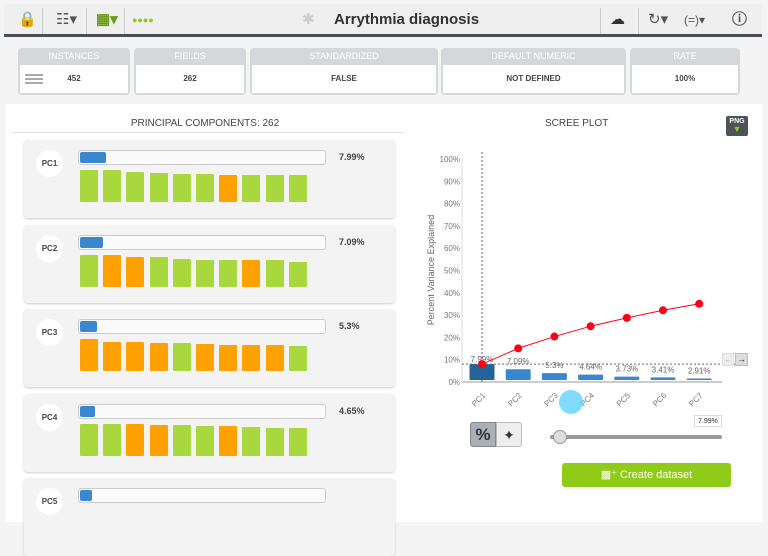 The height and width of the screenshot is (556, 768). I want to click on bar-pc5, so click(627, 378).